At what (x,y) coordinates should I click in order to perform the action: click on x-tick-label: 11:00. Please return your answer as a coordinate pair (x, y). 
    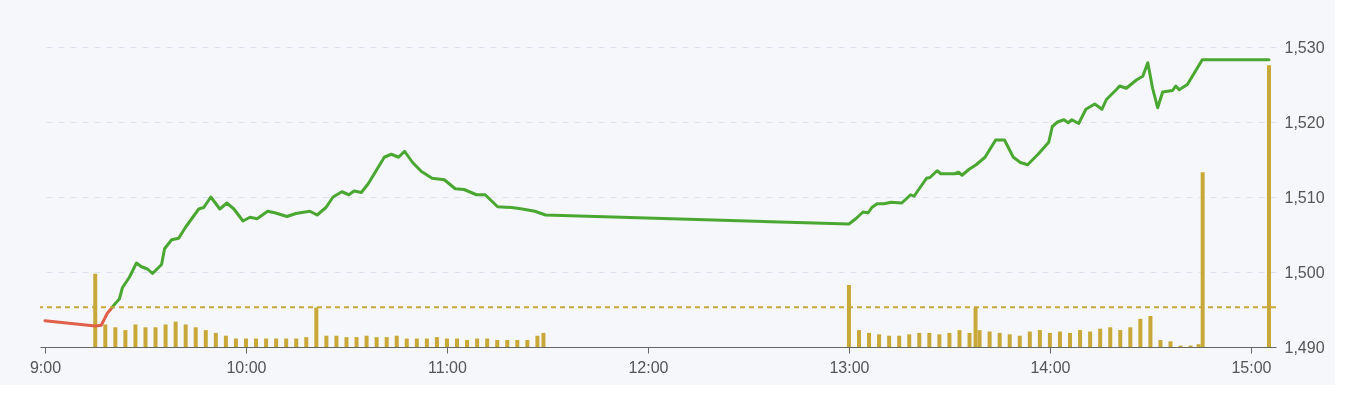
    Looking at the image, I should click on (447, 367).